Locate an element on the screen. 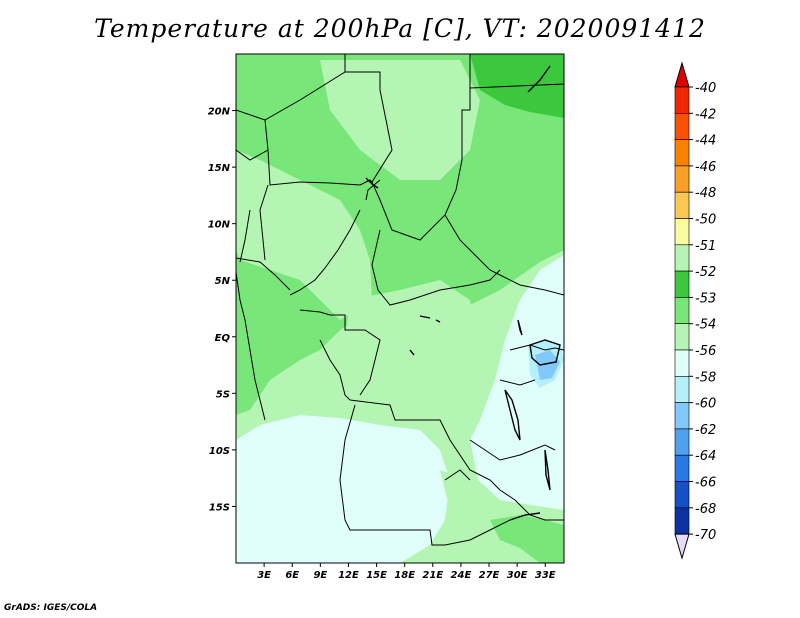 The image size is (800, 618). field-patch-60-lake is located at coordinates (547, 365).